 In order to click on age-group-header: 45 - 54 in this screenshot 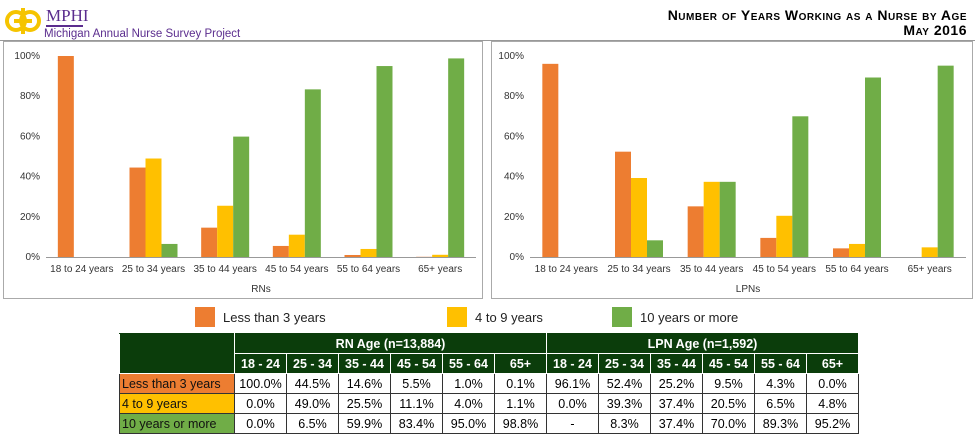, I will do `click(728, 363)`.